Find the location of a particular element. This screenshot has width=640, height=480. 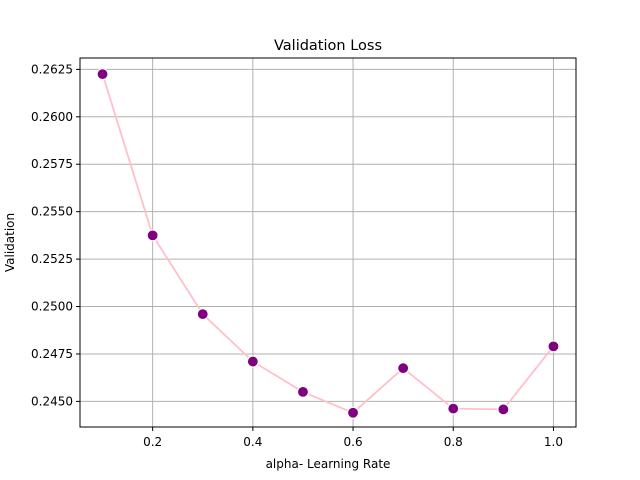

y-tick-label: 0.2450 is located at coordinates (52, 401).